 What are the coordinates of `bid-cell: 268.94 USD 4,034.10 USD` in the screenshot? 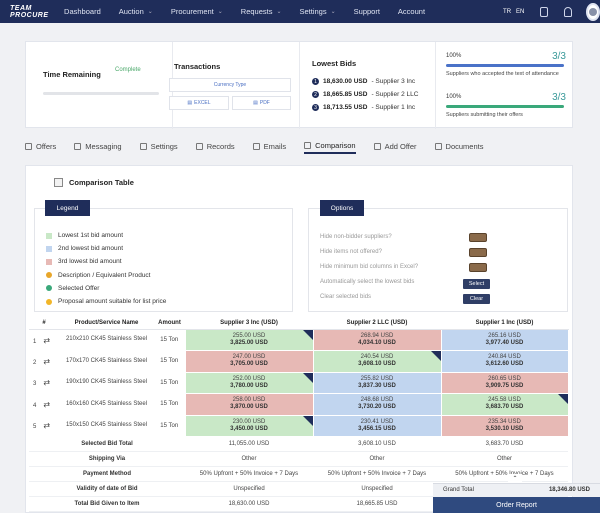 It's located at (377, 339).